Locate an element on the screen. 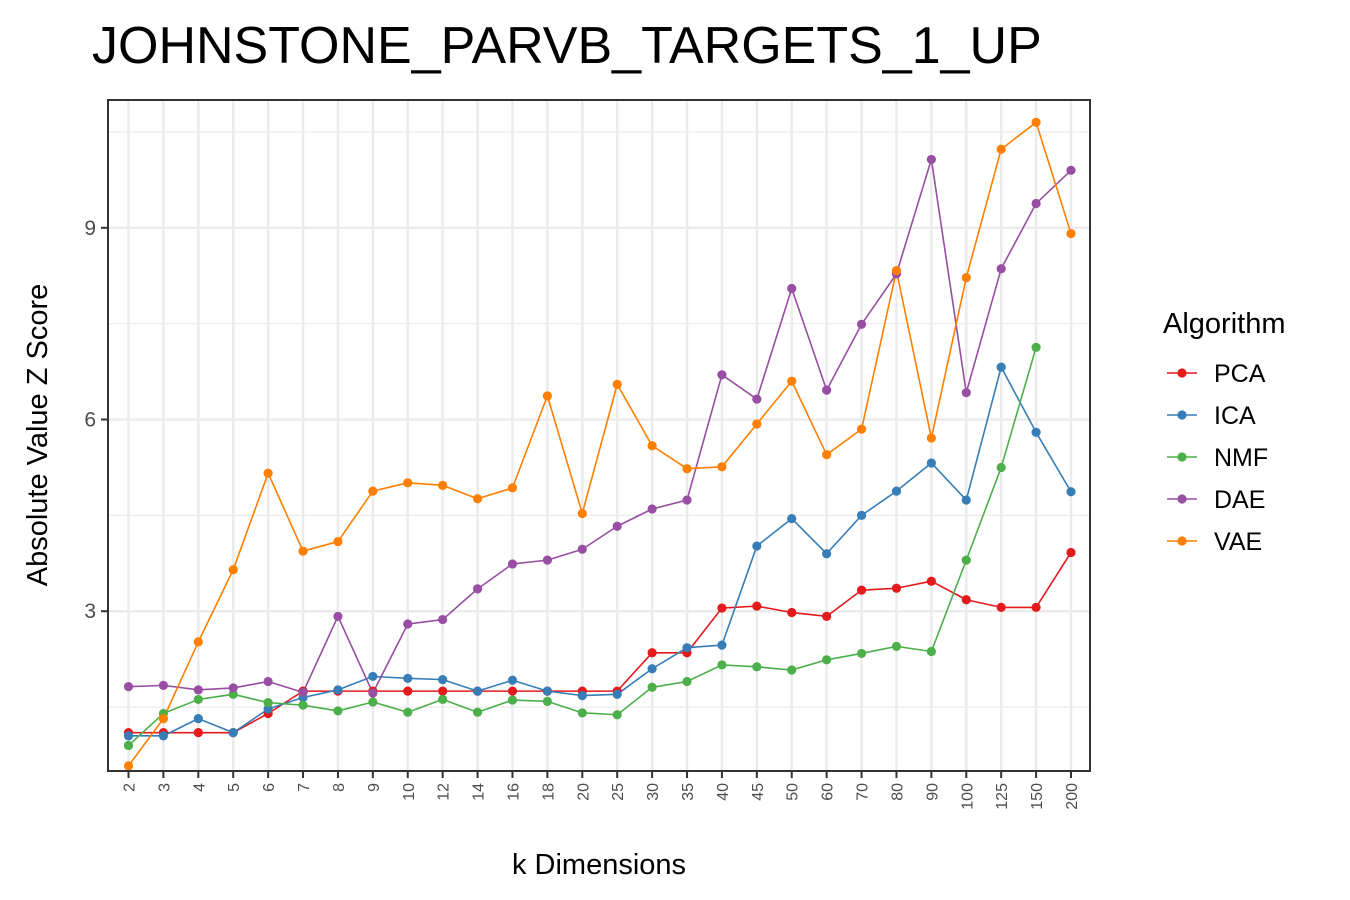  y-axis-title: Absolute Value Z Score is located at coordinates (38, 435).